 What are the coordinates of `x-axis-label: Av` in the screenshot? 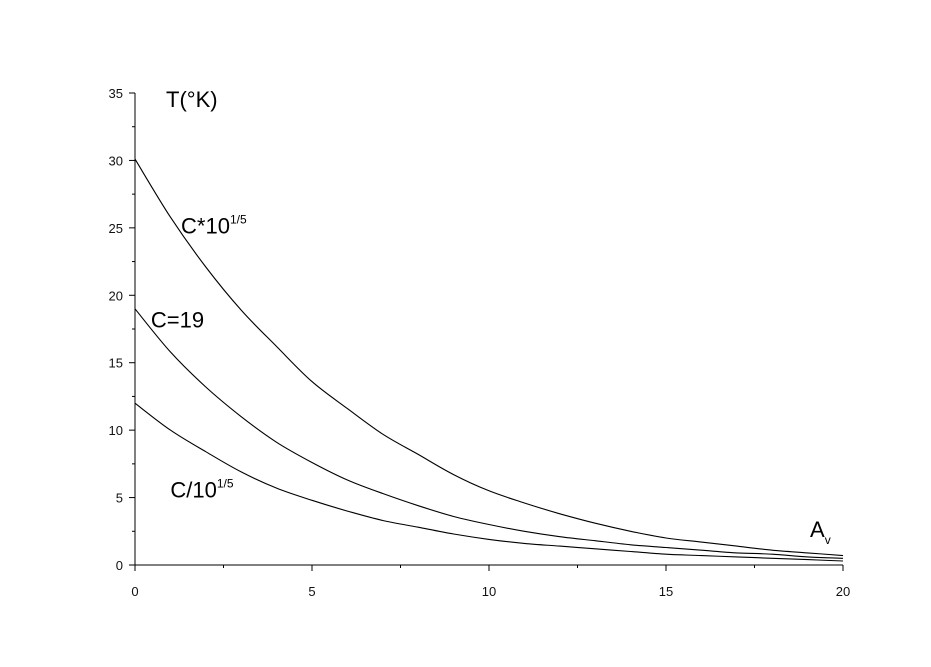 It's located at (820, 532).